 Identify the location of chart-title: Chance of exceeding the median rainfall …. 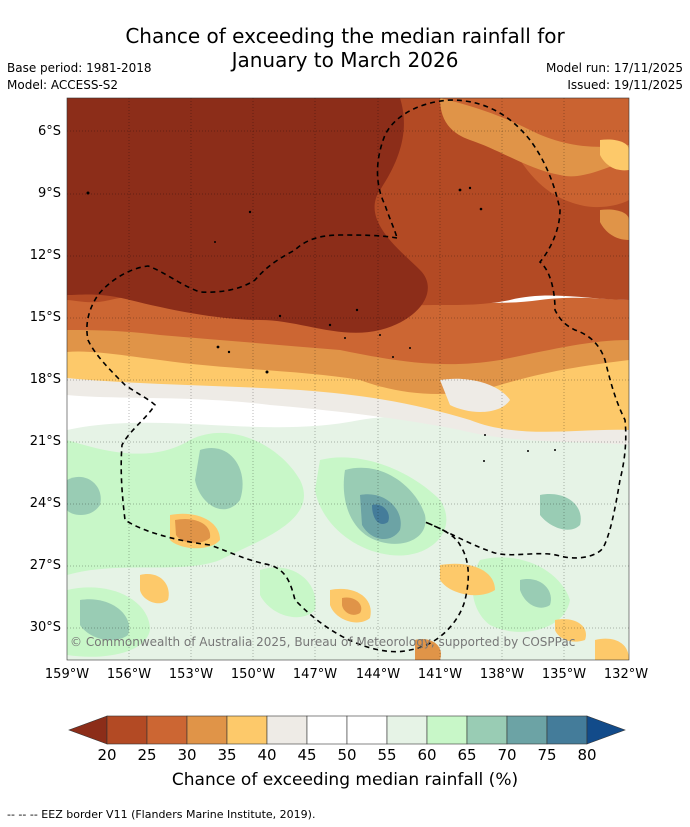
(345, 48).